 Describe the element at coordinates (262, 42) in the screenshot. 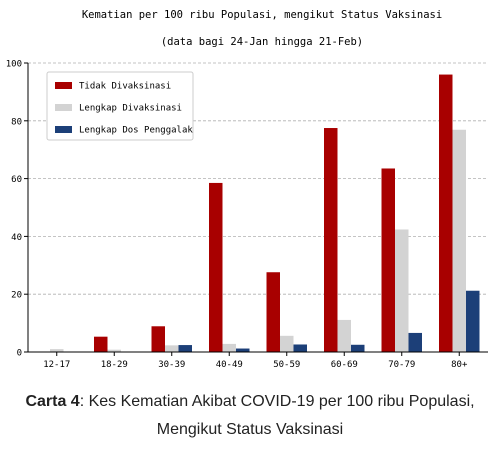

I see `chart-subtitle: (data bagi 24-Jan hingga 21-Feb)` at that location.